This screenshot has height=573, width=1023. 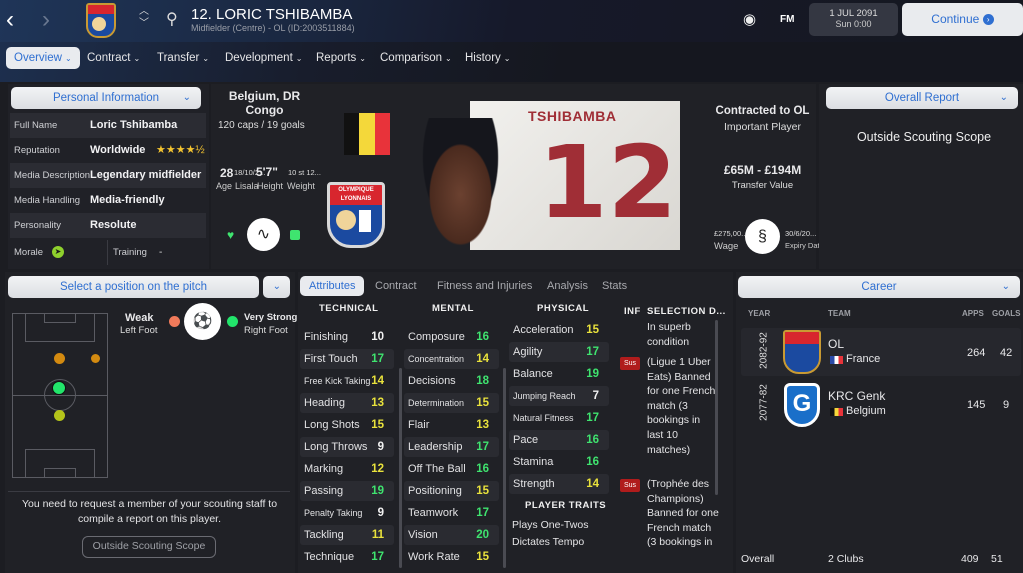 I want to click on condition-icon, so click(x=295, y=235).